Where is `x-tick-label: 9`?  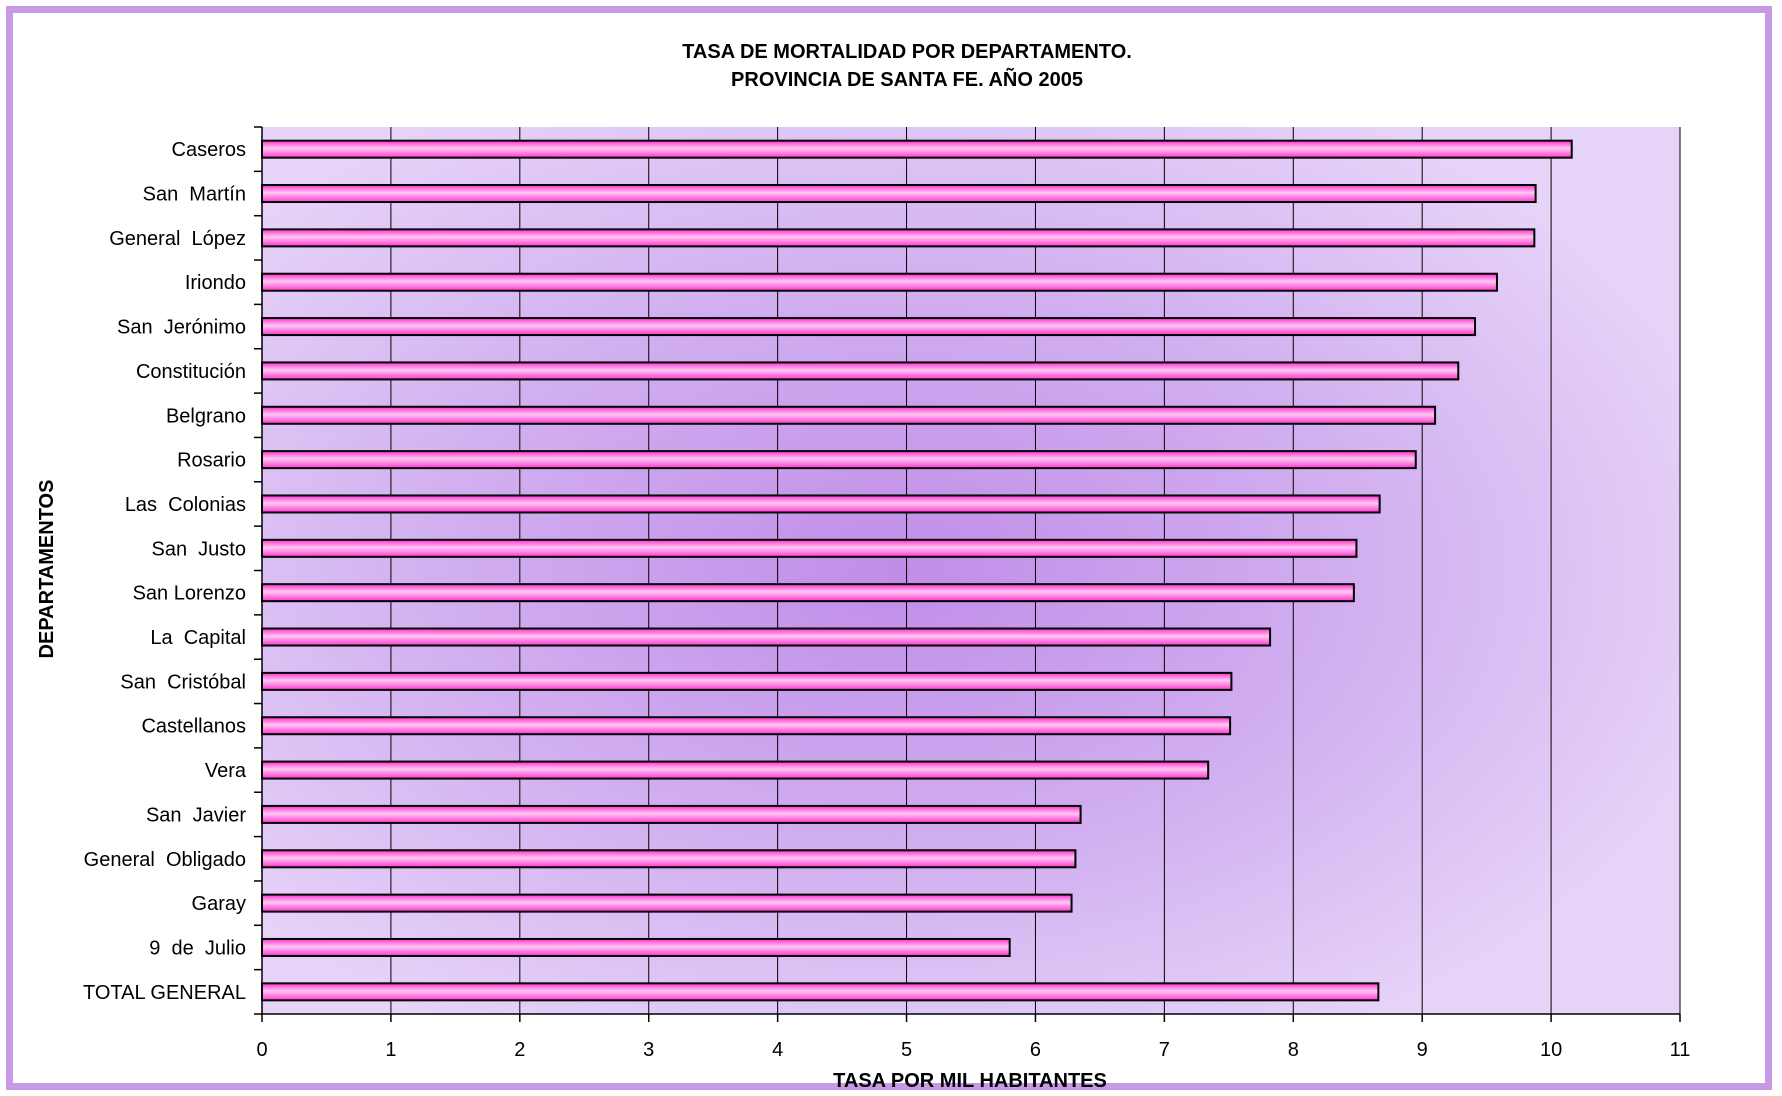 x-tick-label: 9 is located at coordinates (1422, 1050).